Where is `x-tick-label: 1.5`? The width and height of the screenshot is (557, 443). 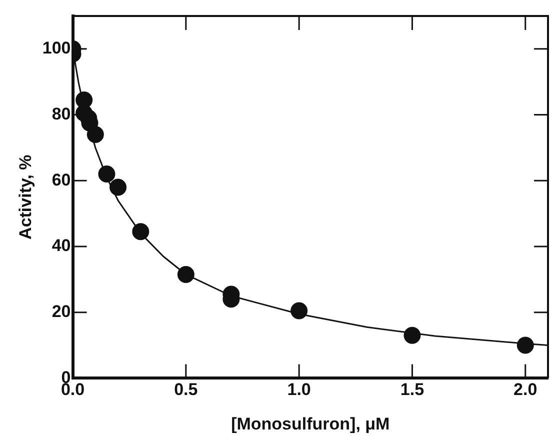
x-tick-label: 1.5 is located at coordinates (412, 390).